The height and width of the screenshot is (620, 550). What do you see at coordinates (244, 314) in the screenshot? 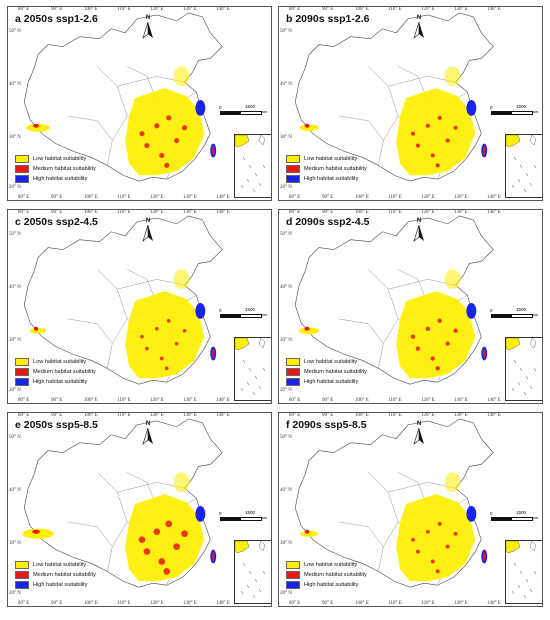
I see `scale-bar: 0 1500 km` at bounding box center [244, 314].